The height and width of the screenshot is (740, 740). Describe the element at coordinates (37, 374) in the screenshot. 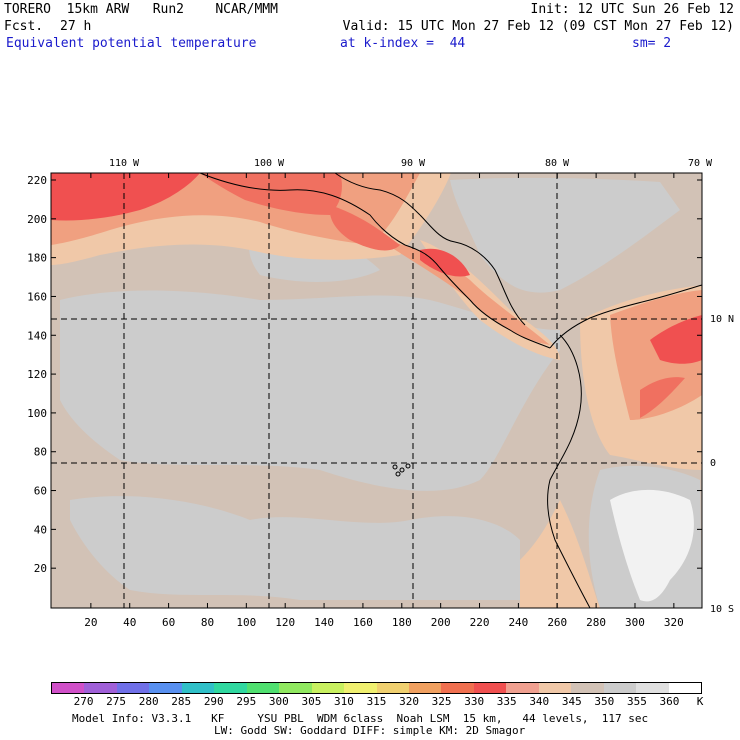

I see `y-tick-label: 120` at that location.